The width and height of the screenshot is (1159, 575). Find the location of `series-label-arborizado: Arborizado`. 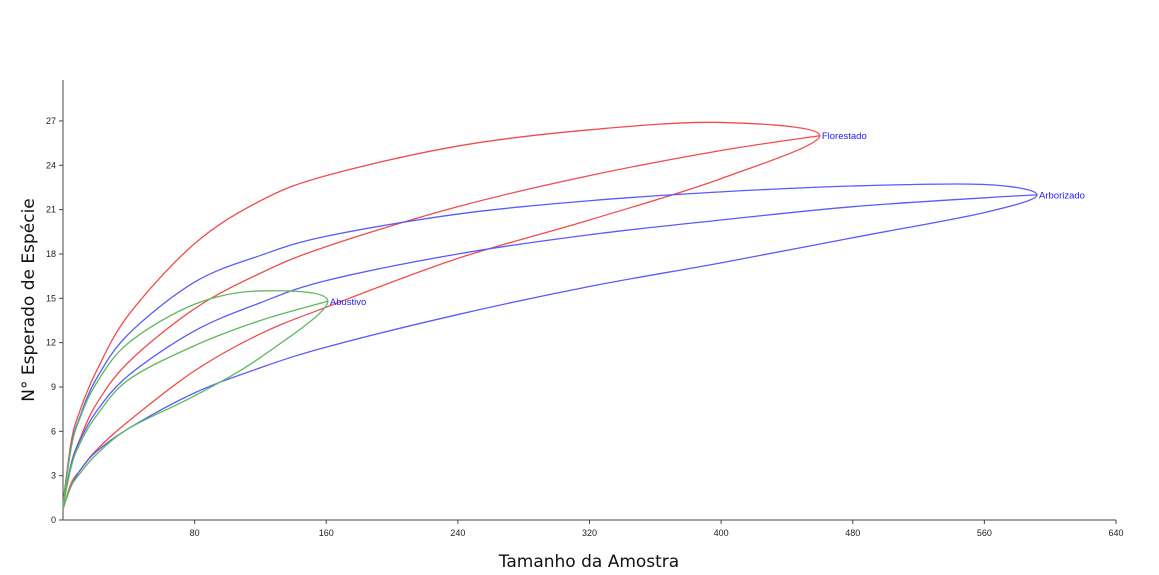

series-label-arborizado: Arborizado is located at coordinates (1062, 195).